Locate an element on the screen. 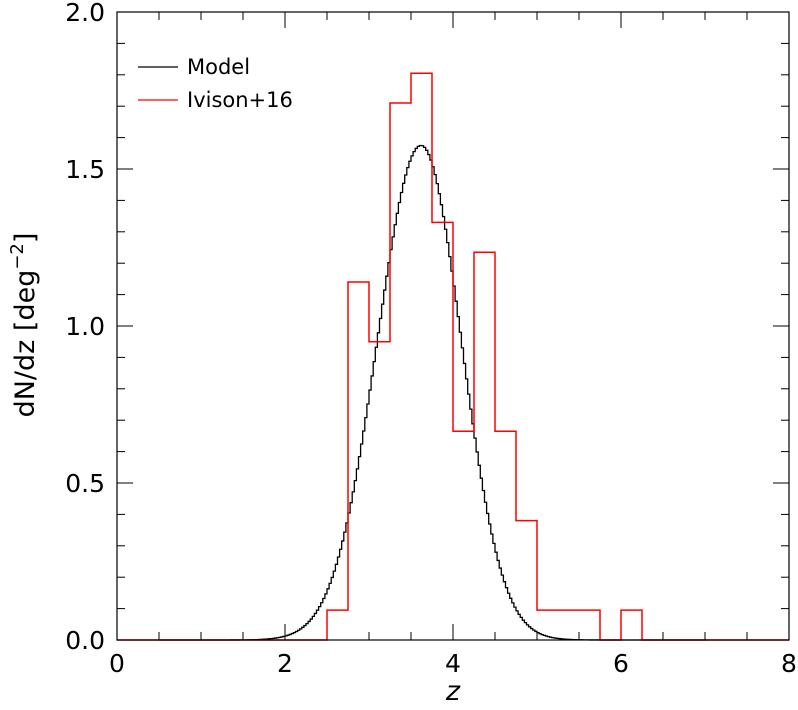 The image size is (798, 710). legend-ivison-label: Ivison+16 is located at coordinates (240, 100).